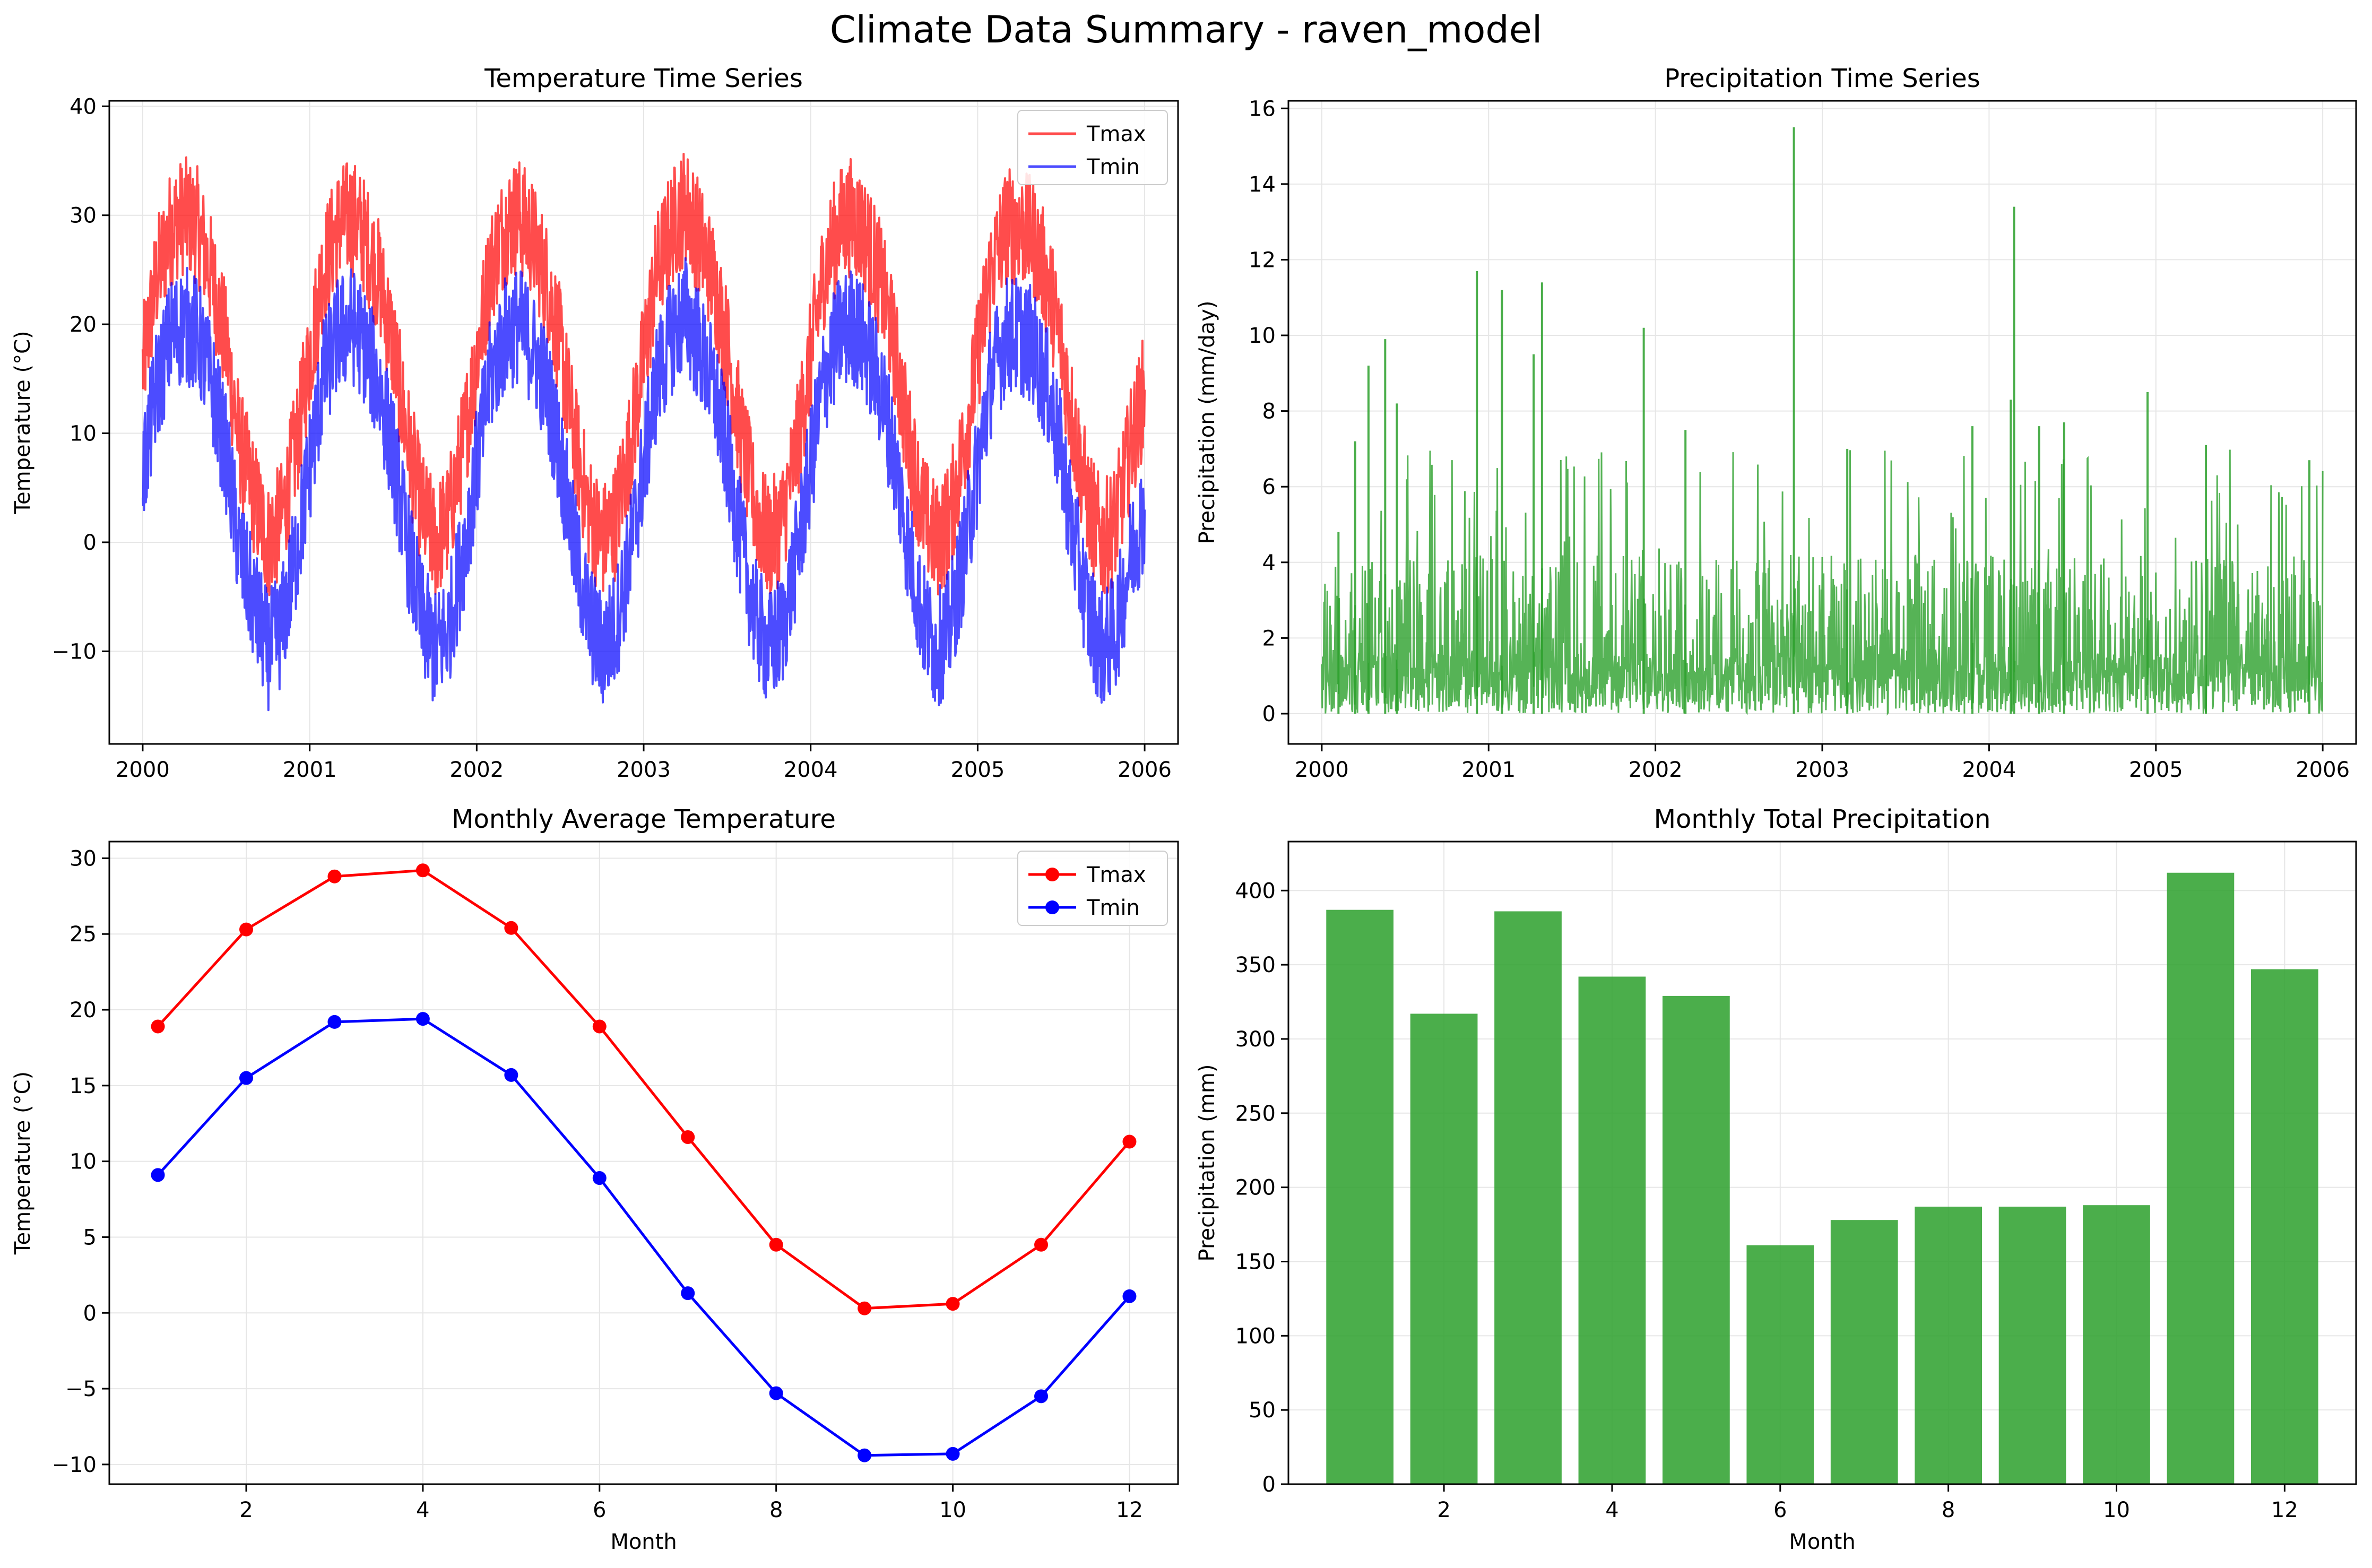 This screenshot has width=2372, height=1568. I want to click on x-tick-label: 2006, so click(1145, 770).